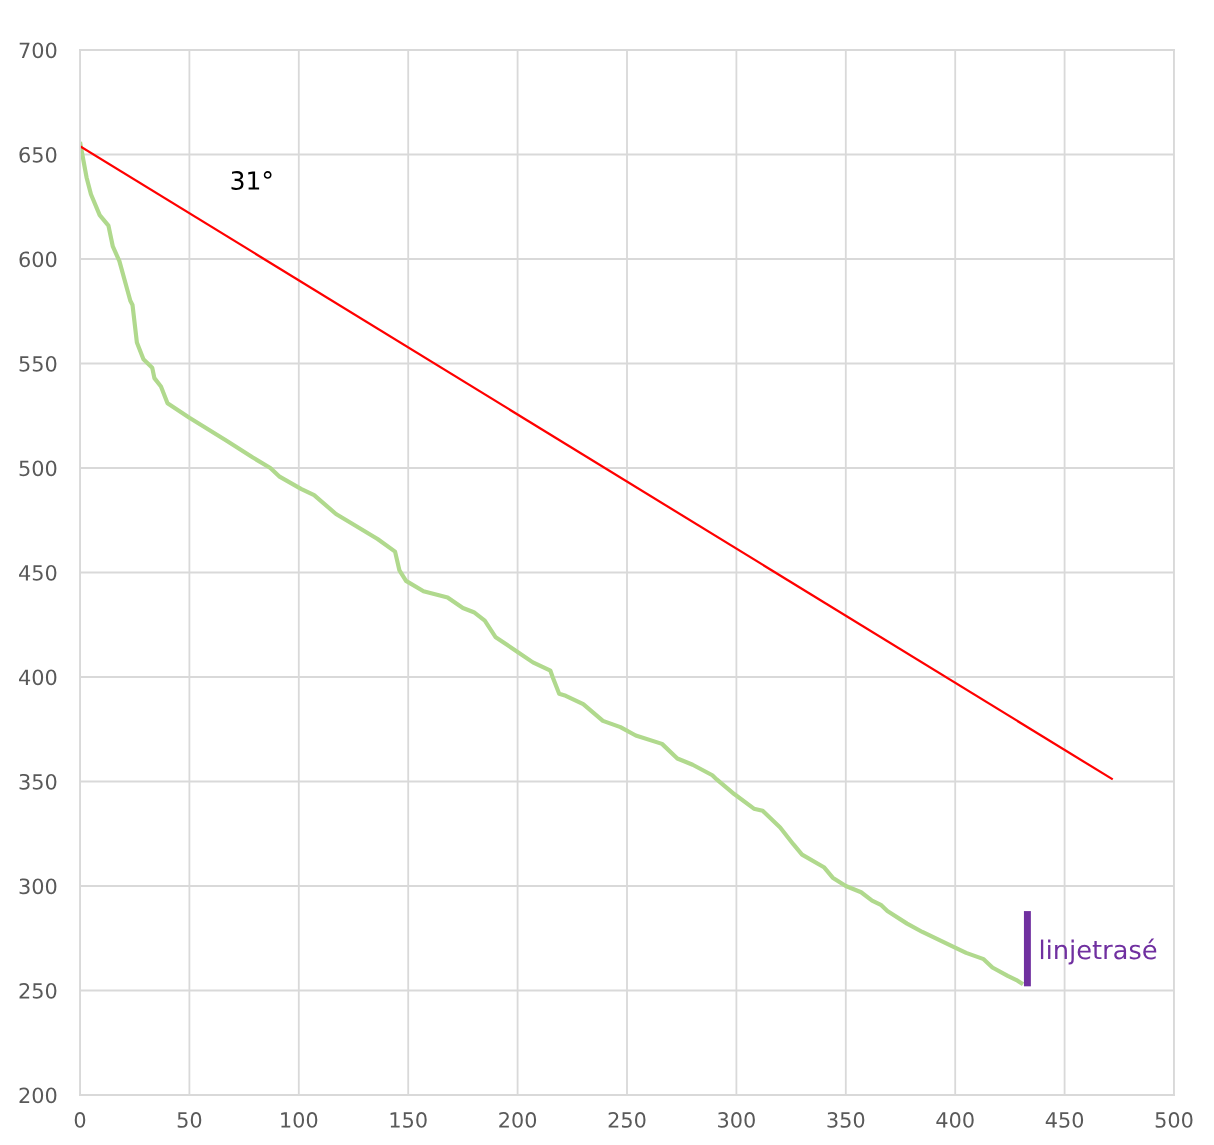 The image size is (1214, 1145). What do you see at coordinates (251, 180) in the screenshot?
I see `annotation: 31°` at bounding box center [251, 180].